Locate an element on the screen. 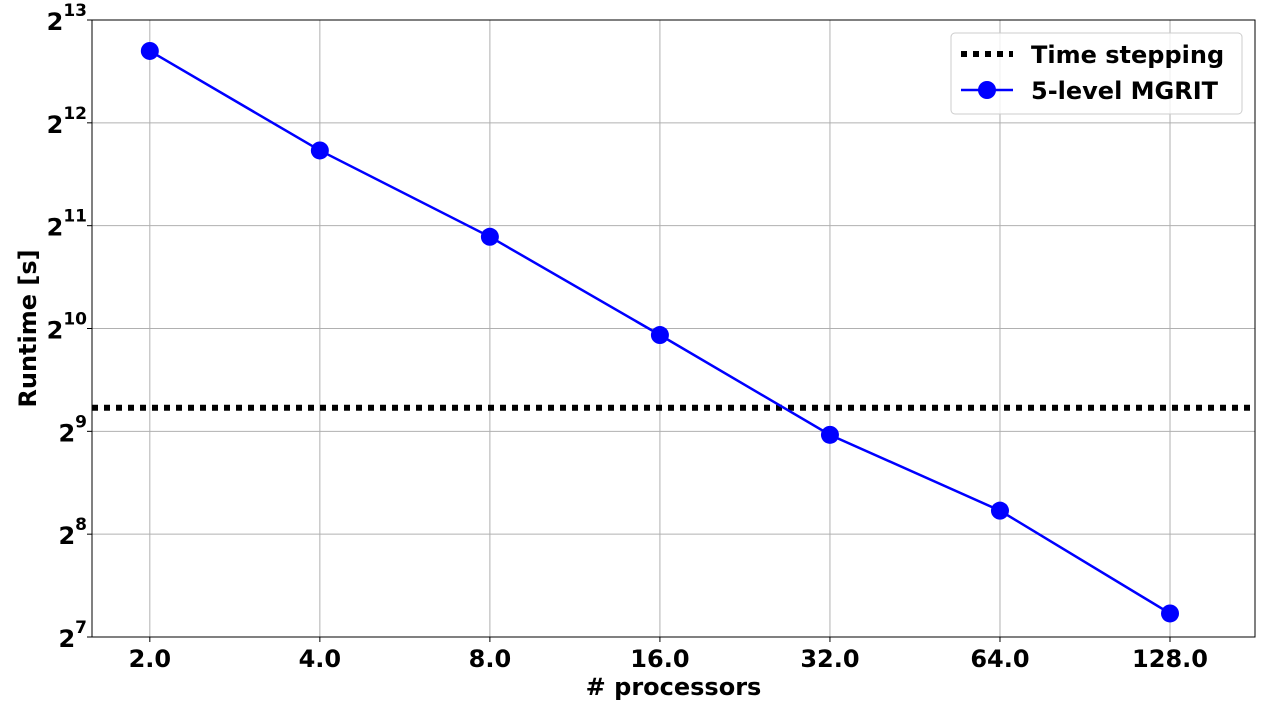  y-tick-label: 28 is located at coordinates (72, 532).